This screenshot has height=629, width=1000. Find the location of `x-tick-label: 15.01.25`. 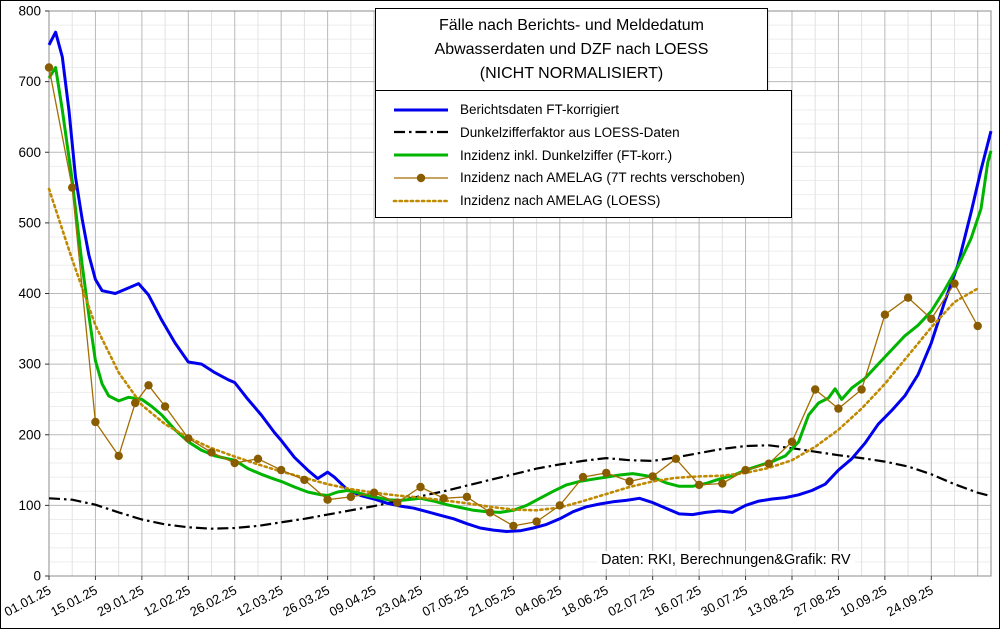

x-tick-label: 15.01.25 is located at coordinates (74, 600).